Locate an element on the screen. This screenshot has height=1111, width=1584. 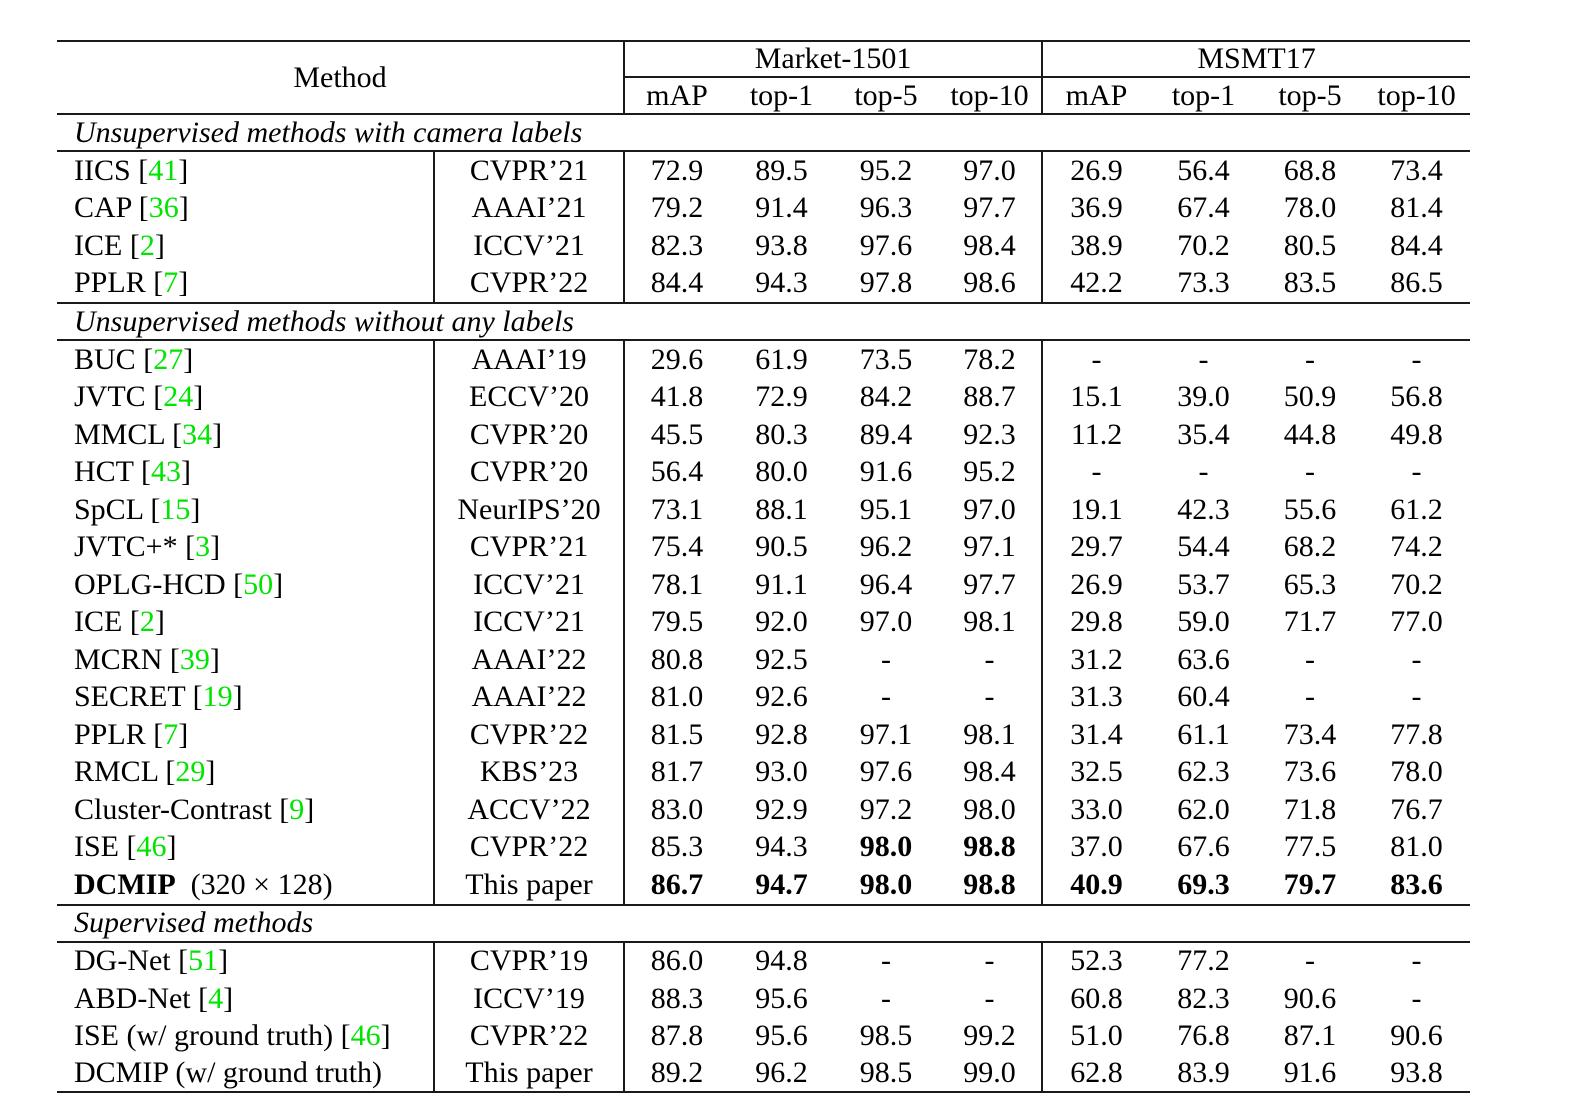
metric-value: 31.2 is located at coordinates (1096, 659).